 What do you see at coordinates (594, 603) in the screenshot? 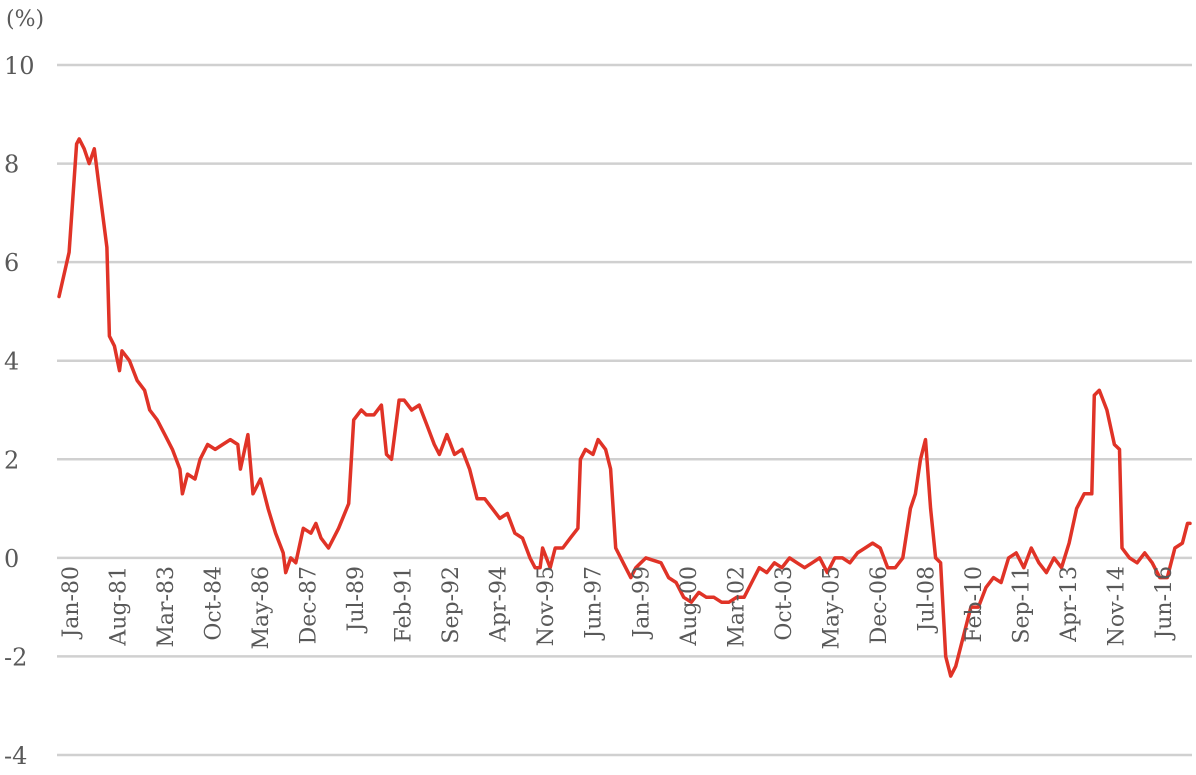
I see `x-tick-label: Jun-97` at bounding box center [594, 603].